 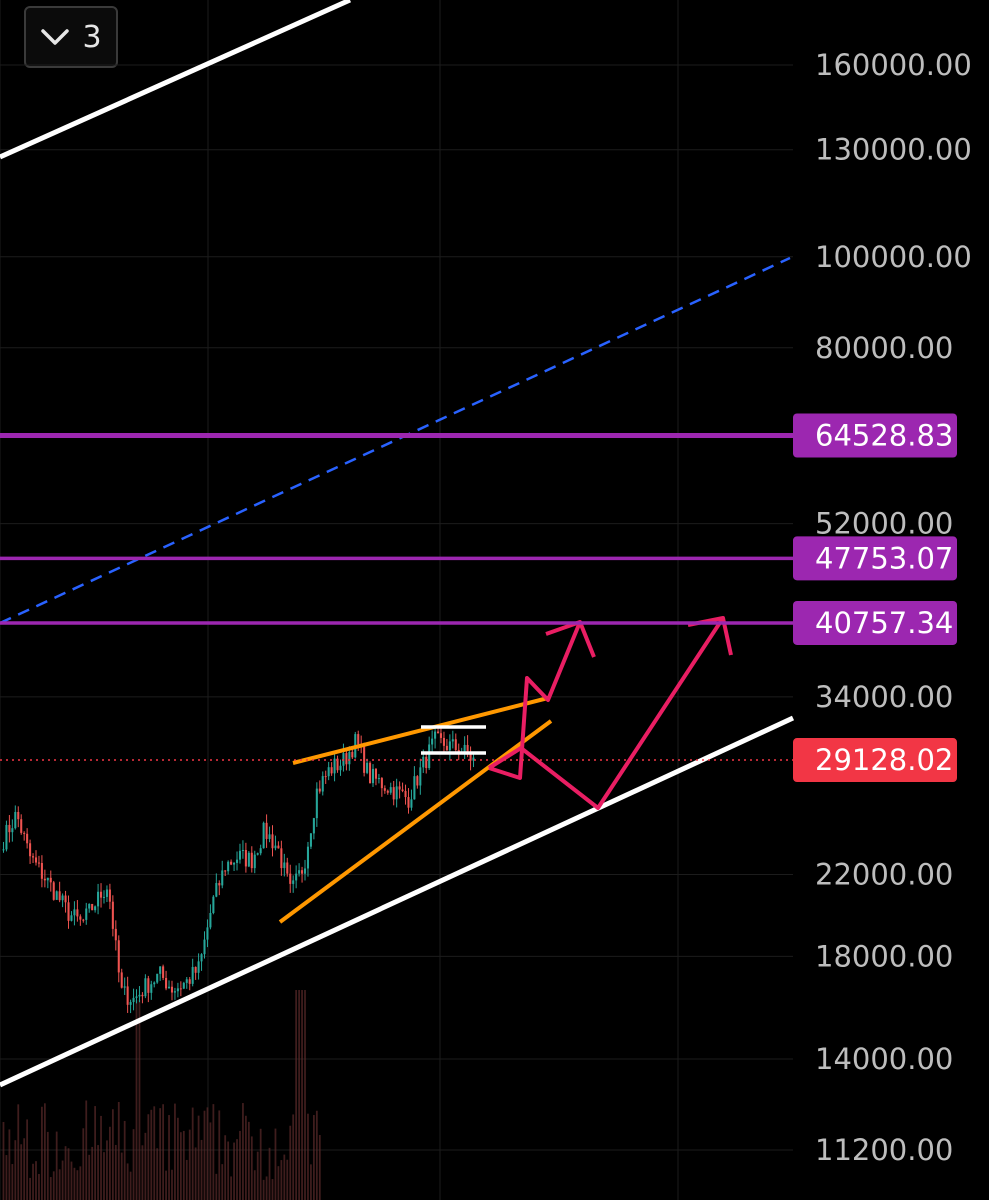 What do you see at coordinates (884, 956) in the screenshot?
I see `y-tick-label: 18000.00` at bounding box center [884, 956].